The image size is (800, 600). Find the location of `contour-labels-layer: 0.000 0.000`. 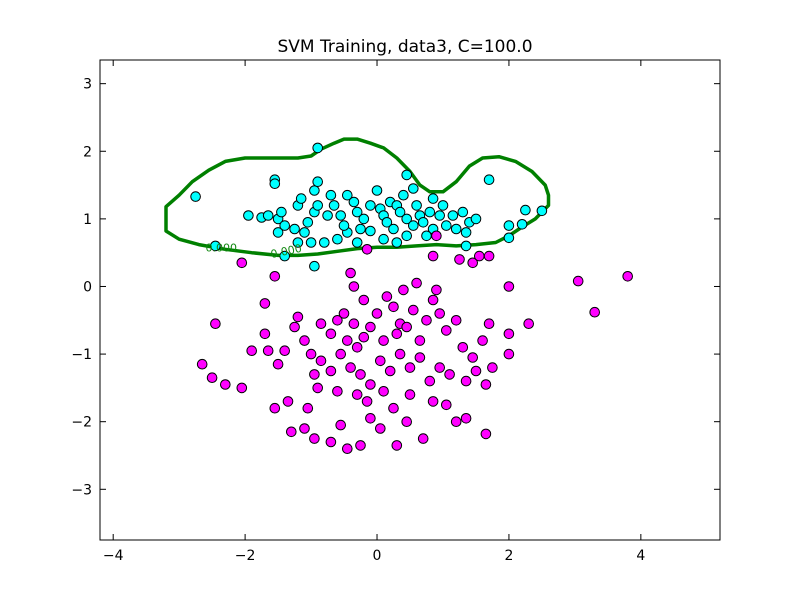

contour-labels-layer: 0.000 0.000 is located at coordinates (254, 251).